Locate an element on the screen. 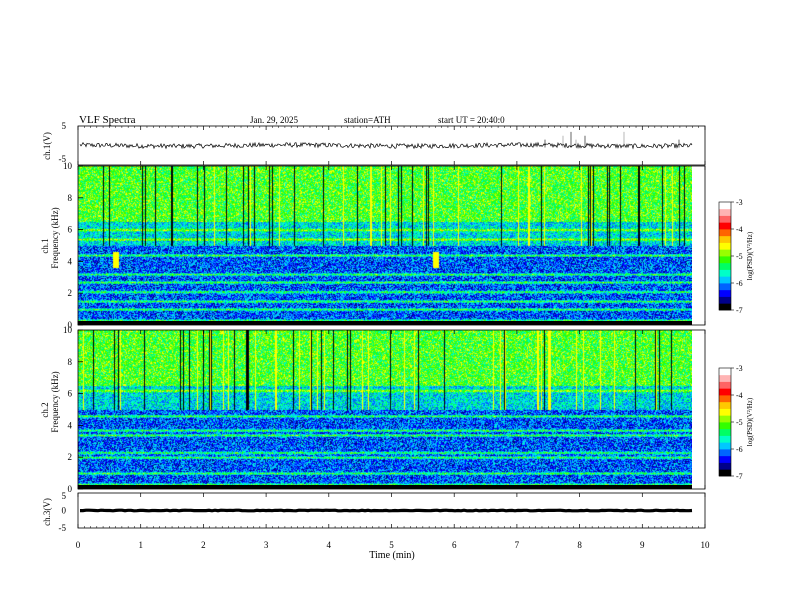 The height and width of the screenshot is (612, 792). ch3-waveform-line is located at coordinates (386, 510).